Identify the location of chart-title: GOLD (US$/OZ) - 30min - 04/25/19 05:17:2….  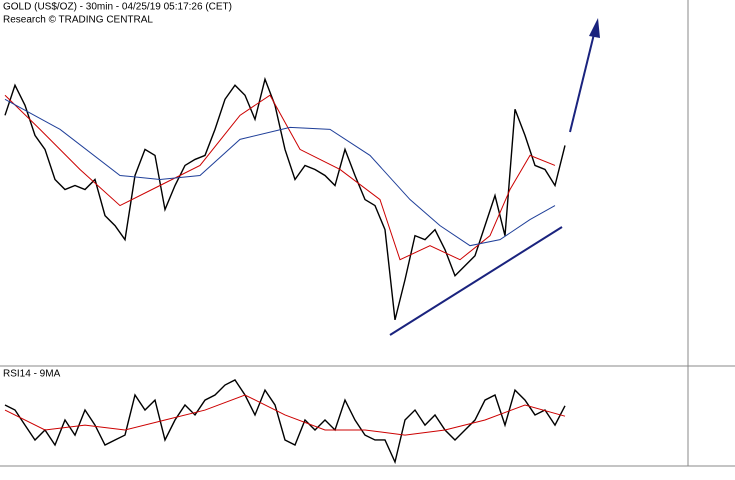
(117, 7).